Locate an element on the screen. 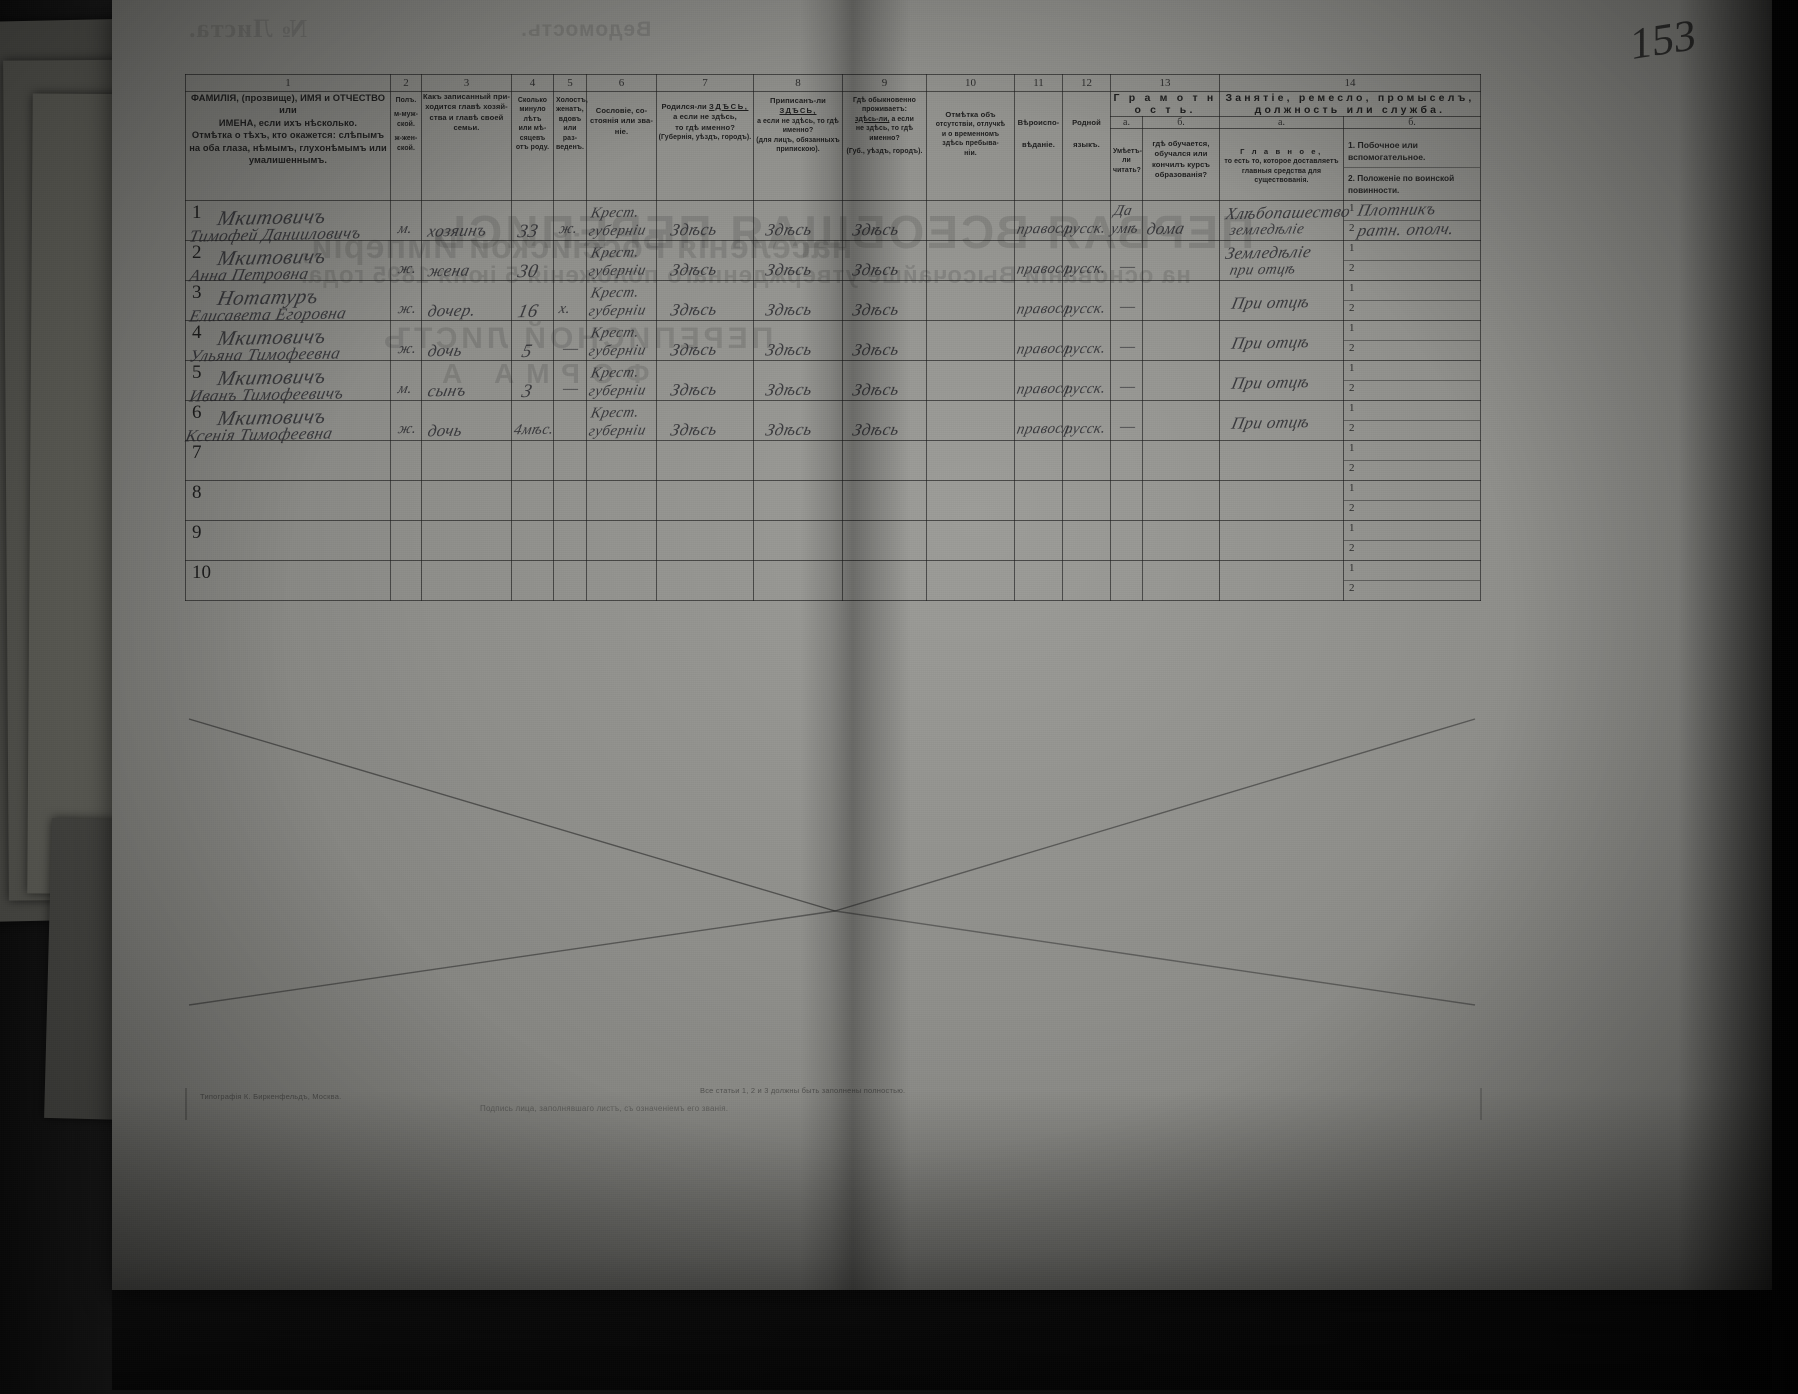 Image resolution: width=1798 pixels, height=1394 pixels. cell-residence-3: Здѣсь is located at coordinates (884, 300).